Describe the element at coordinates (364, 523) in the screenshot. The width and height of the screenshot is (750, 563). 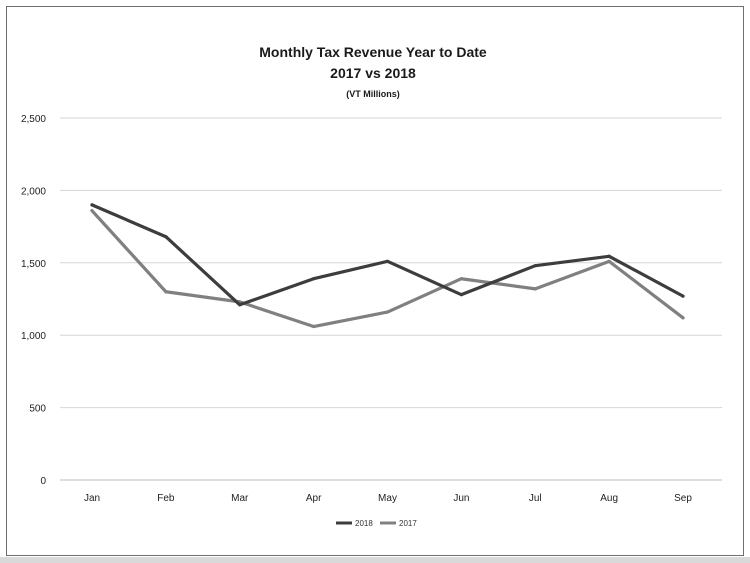
I see `legend-label: 2018` at that location.